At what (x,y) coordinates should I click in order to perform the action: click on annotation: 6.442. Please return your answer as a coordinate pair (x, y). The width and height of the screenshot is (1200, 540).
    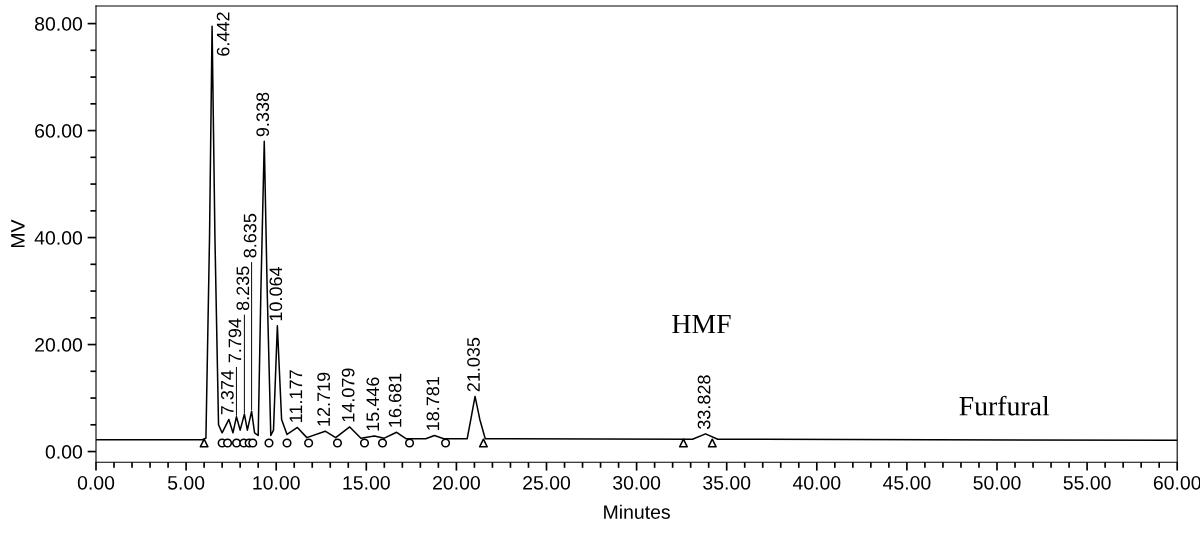
    Looking at the image, I should click on (223, 34).